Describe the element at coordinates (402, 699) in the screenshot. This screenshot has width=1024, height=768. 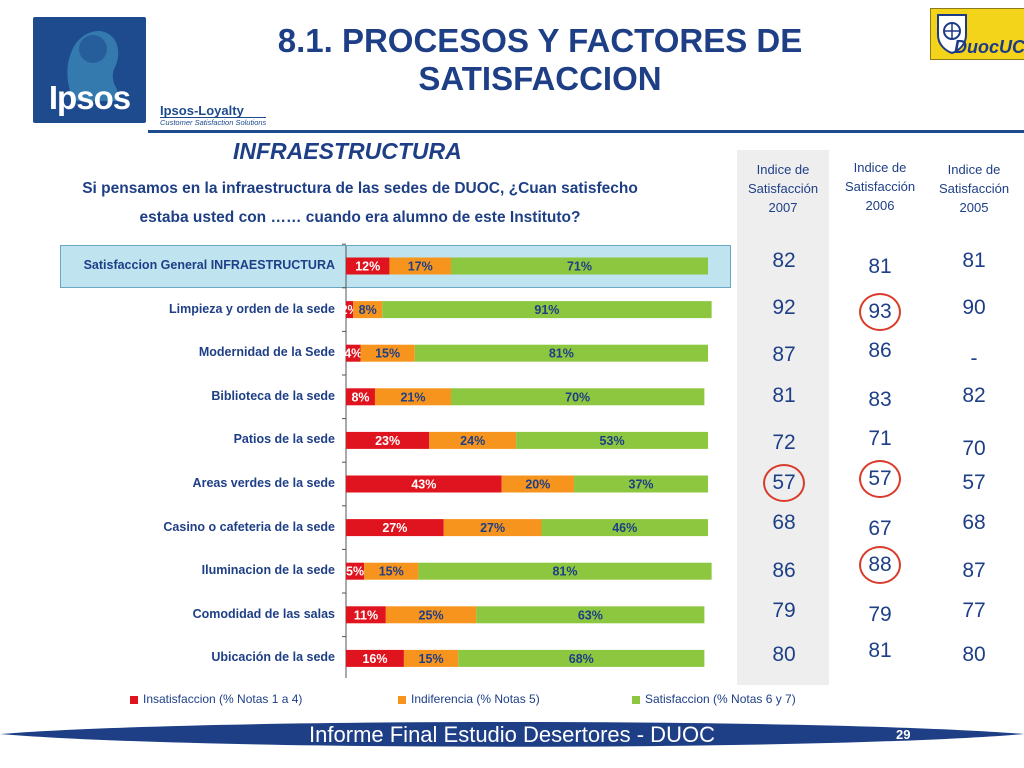
I see `legend-swatch` at that location.